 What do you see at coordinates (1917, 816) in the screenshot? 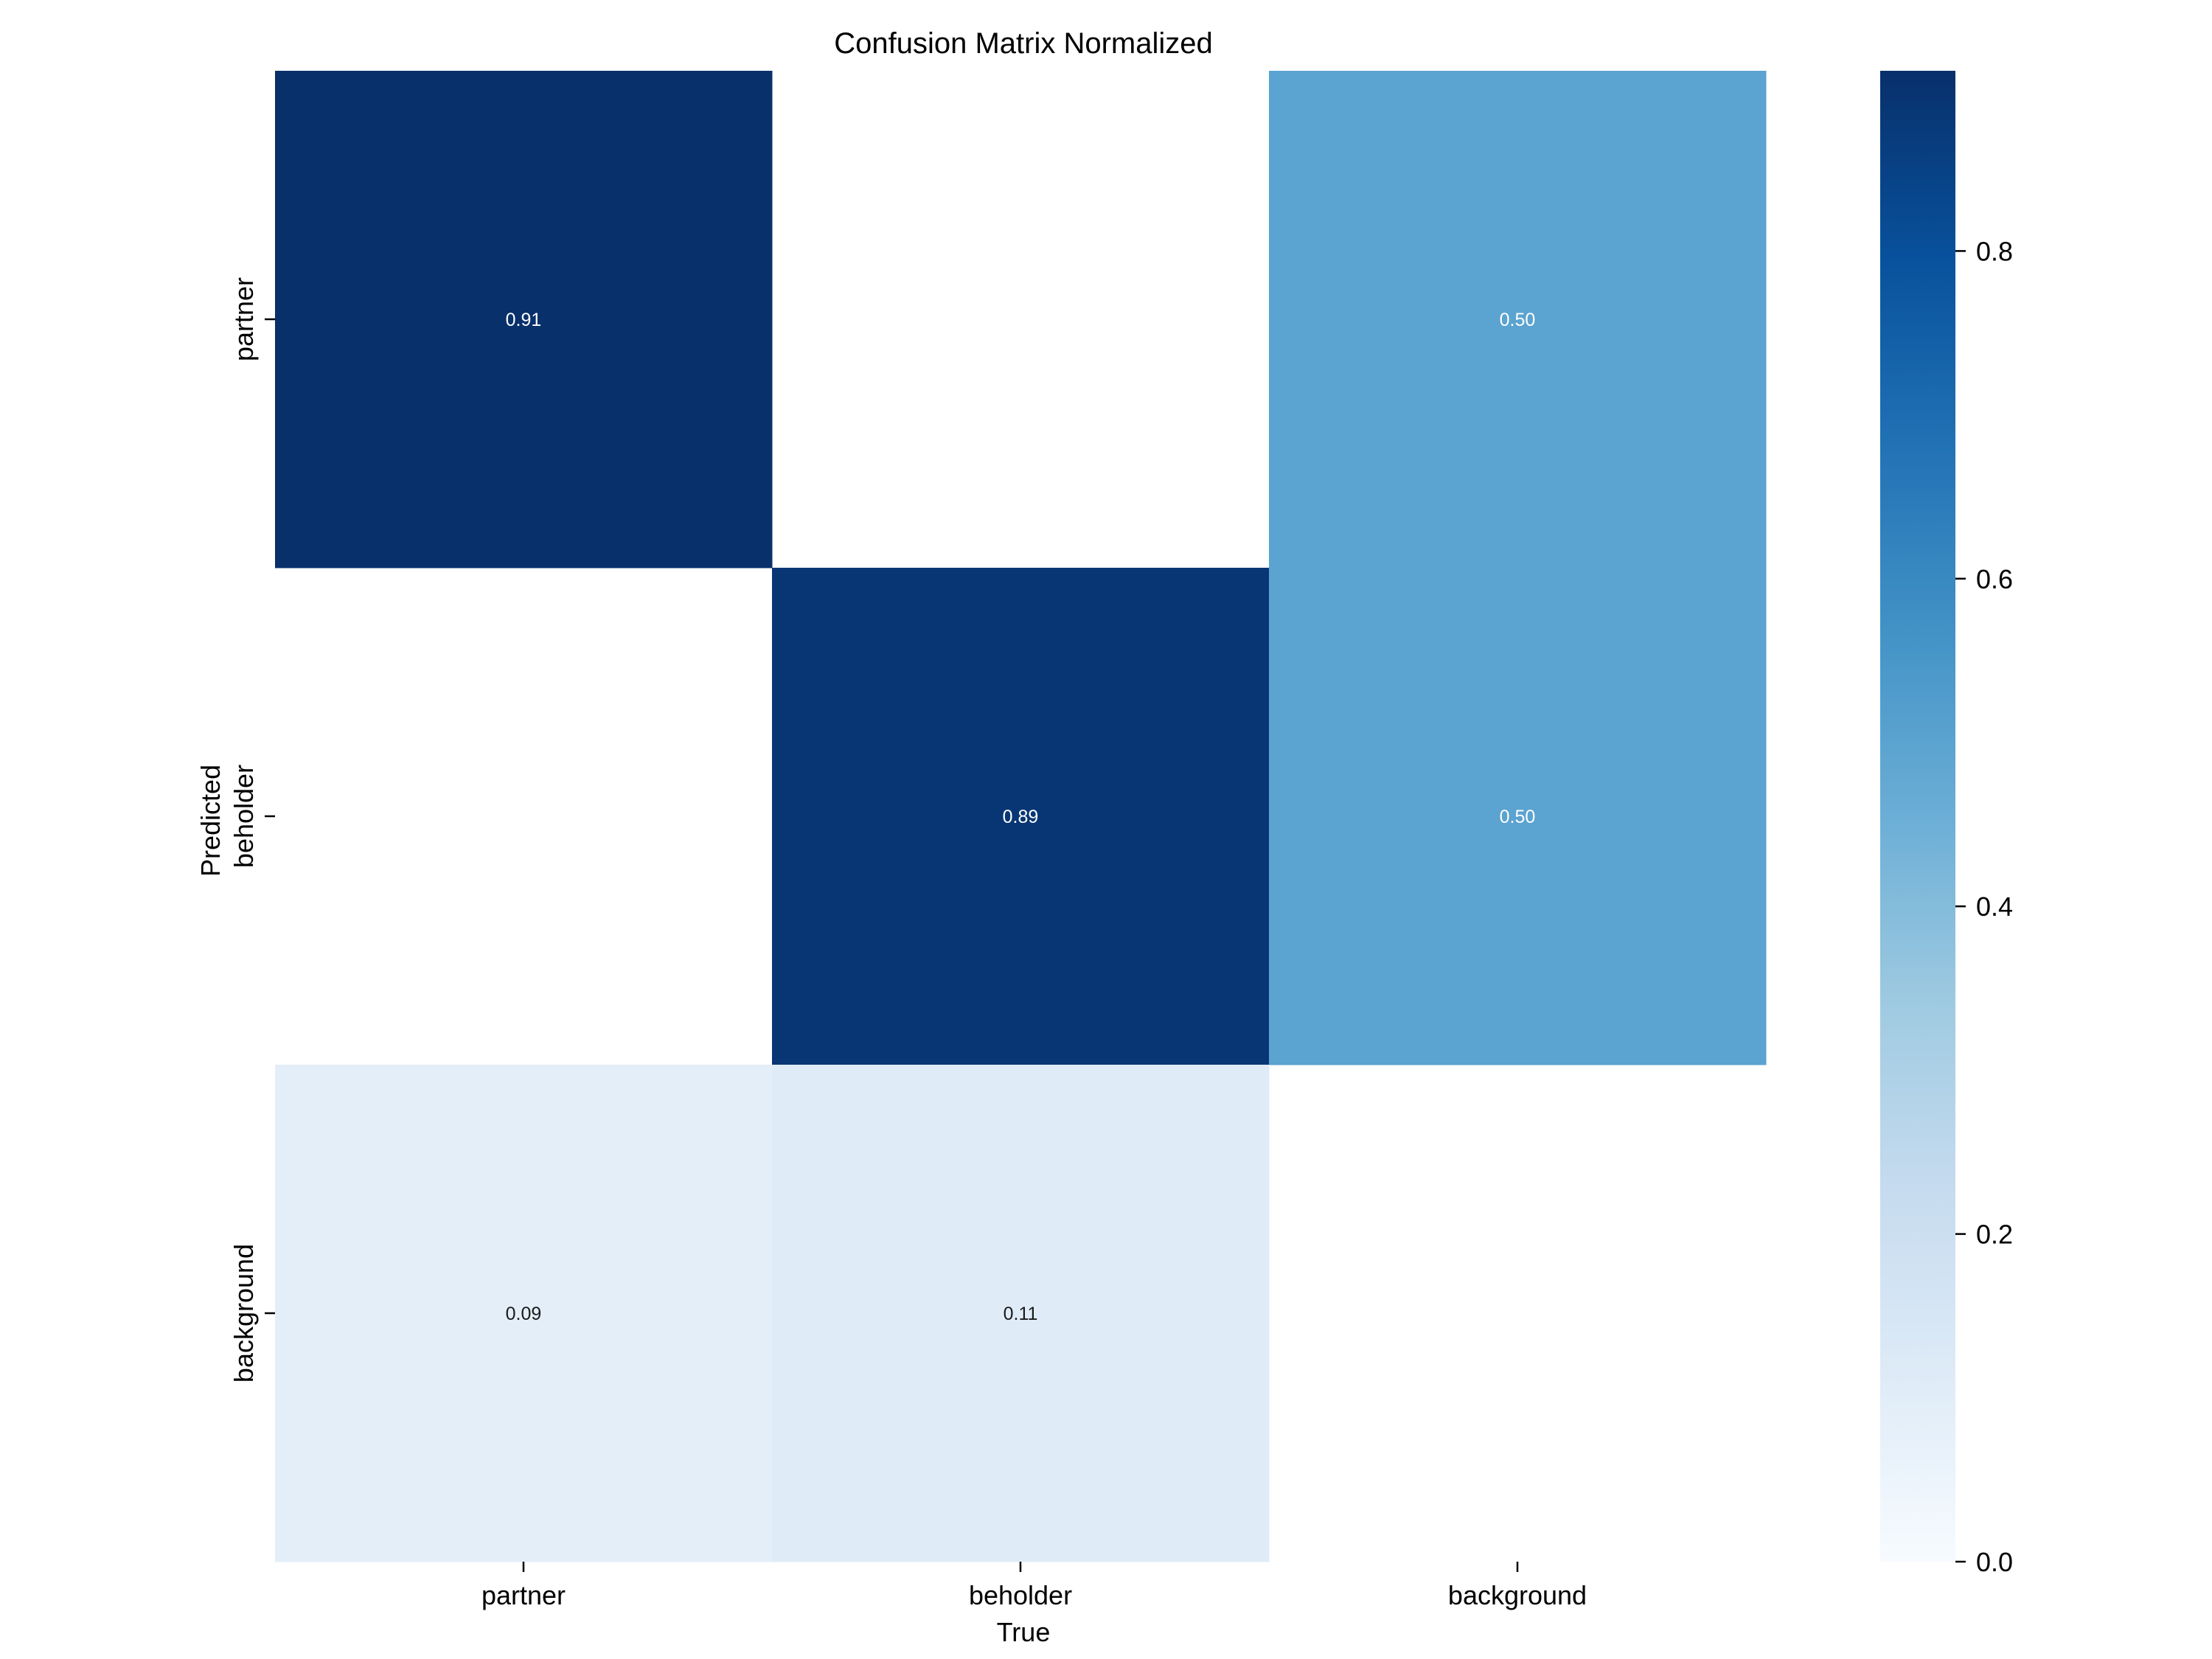
I see `colorbar-gradient` at bounding box center [1917, 816].